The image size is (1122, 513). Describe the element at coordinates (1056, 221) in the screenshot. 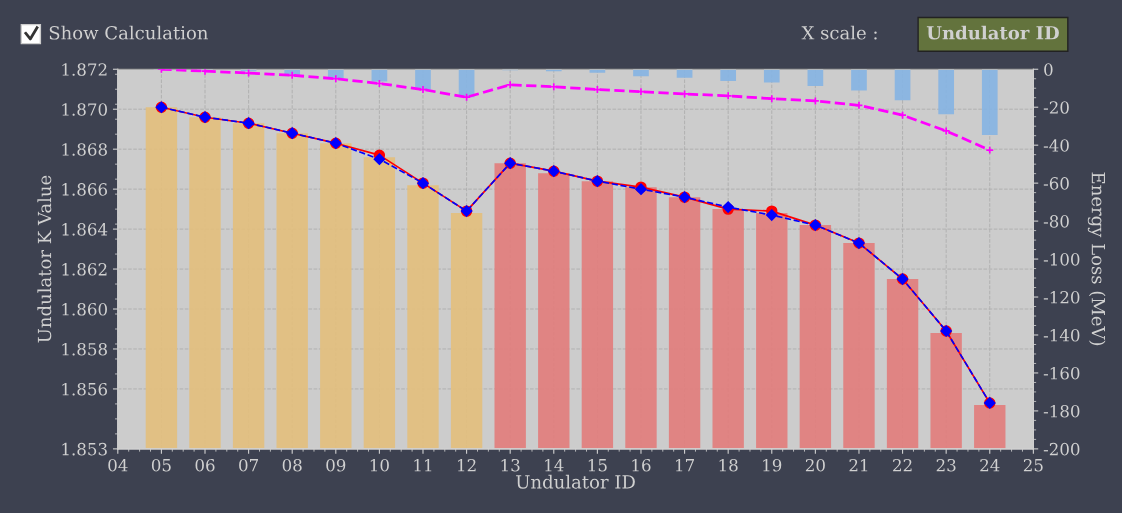

I see `y2-tick-label: -80` at that location.